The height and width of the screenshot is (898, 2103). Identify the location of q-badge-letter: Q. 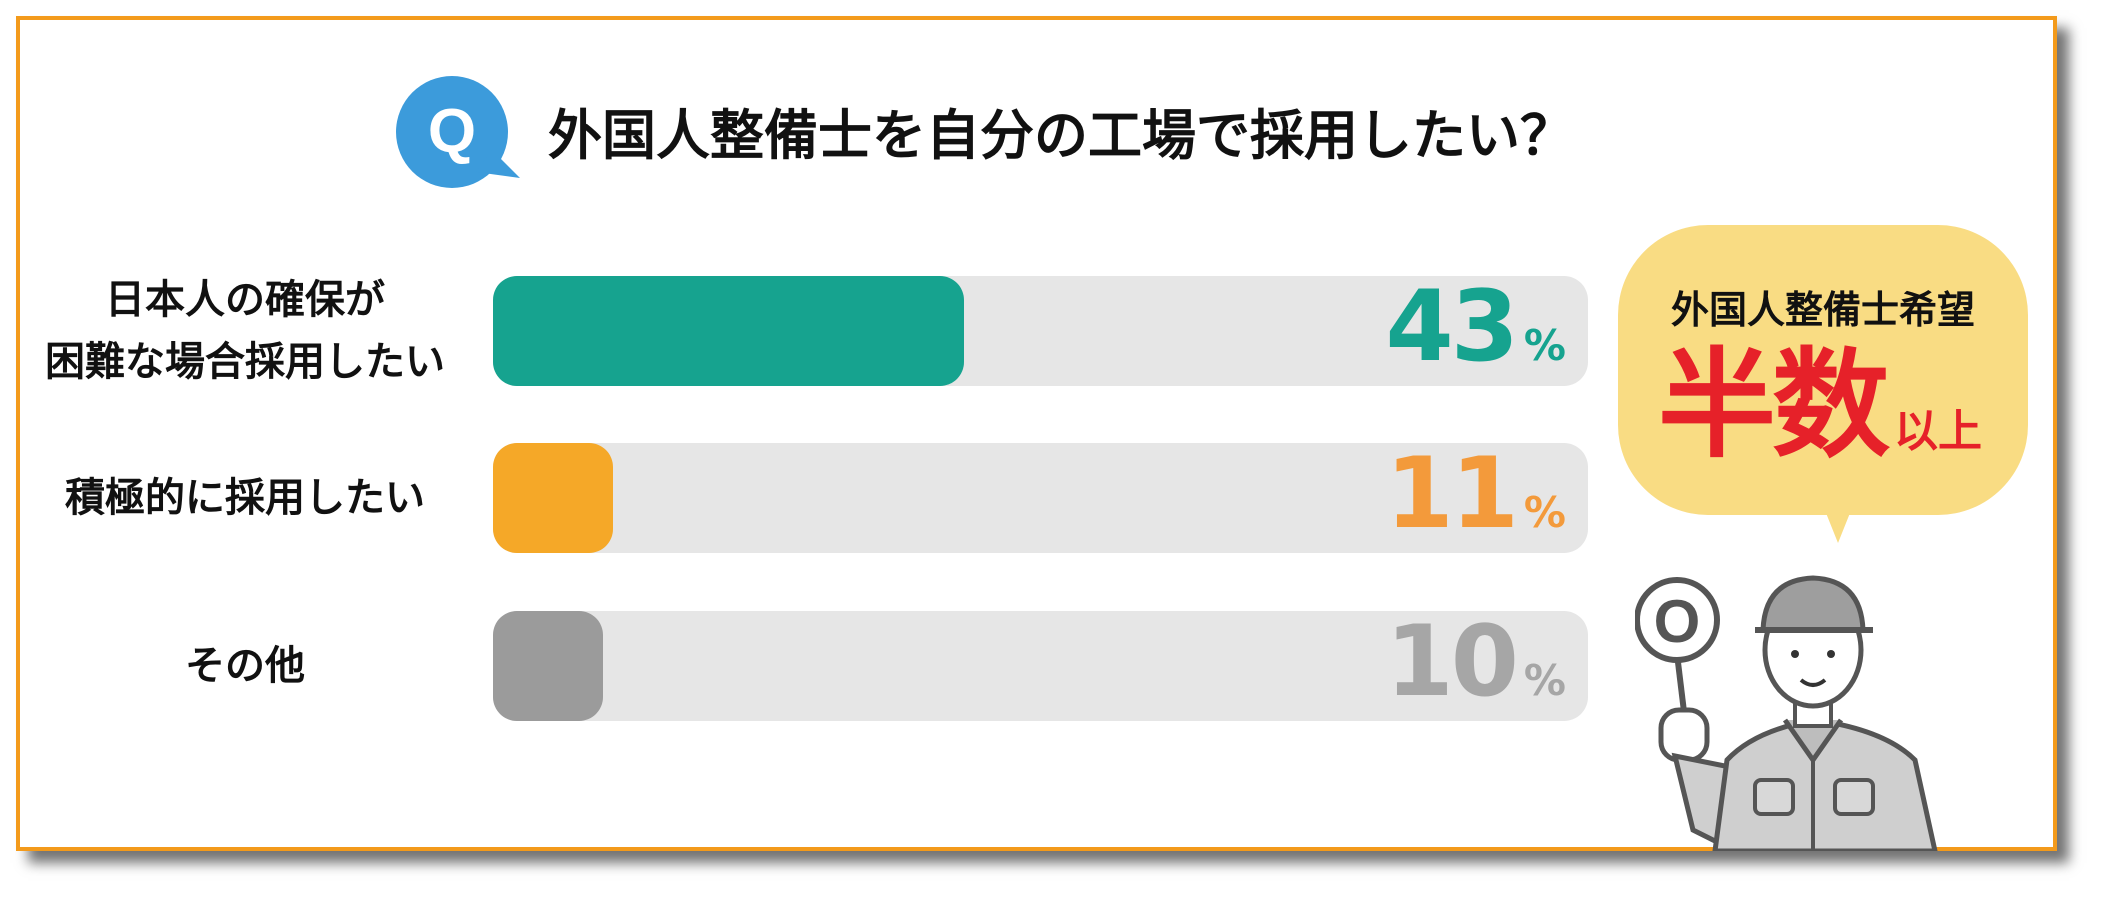
(452, 131).